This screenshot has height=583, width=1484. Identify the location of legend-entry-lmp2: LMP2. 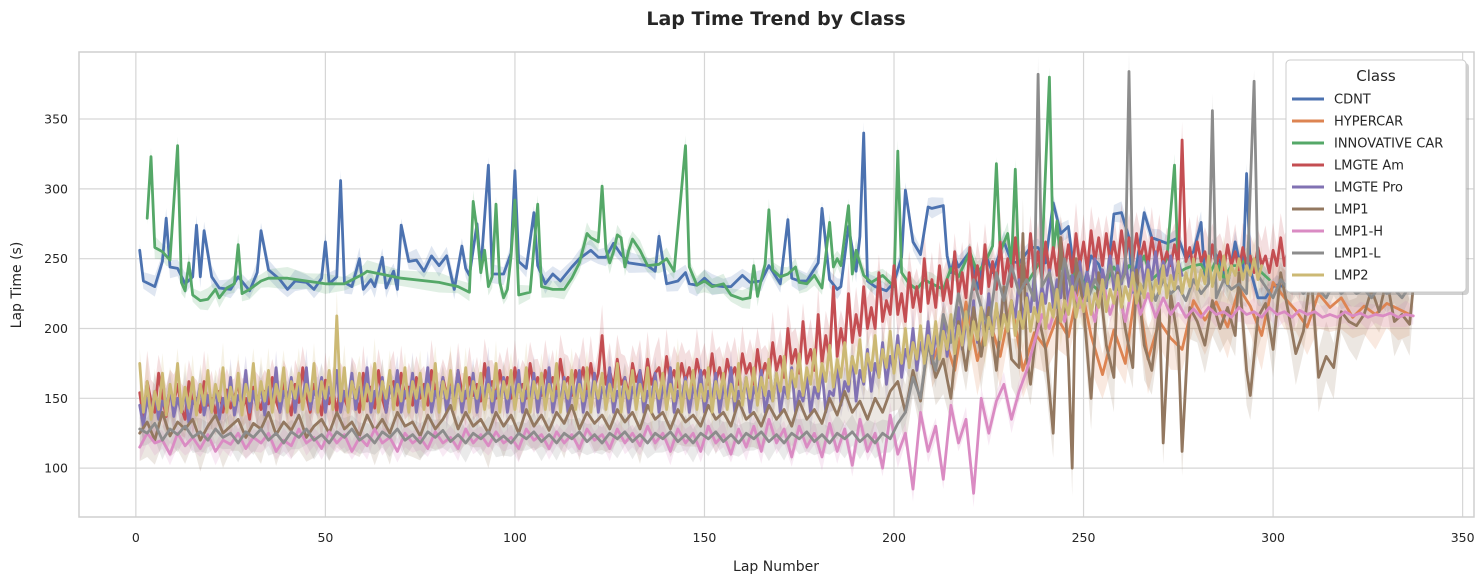
(1351, 276).